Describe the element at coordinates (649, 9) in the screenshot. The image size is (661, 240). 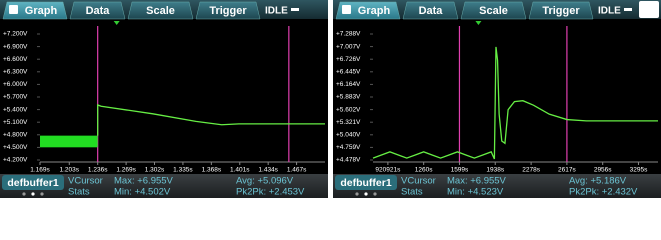
I see `menu-button` at that location.